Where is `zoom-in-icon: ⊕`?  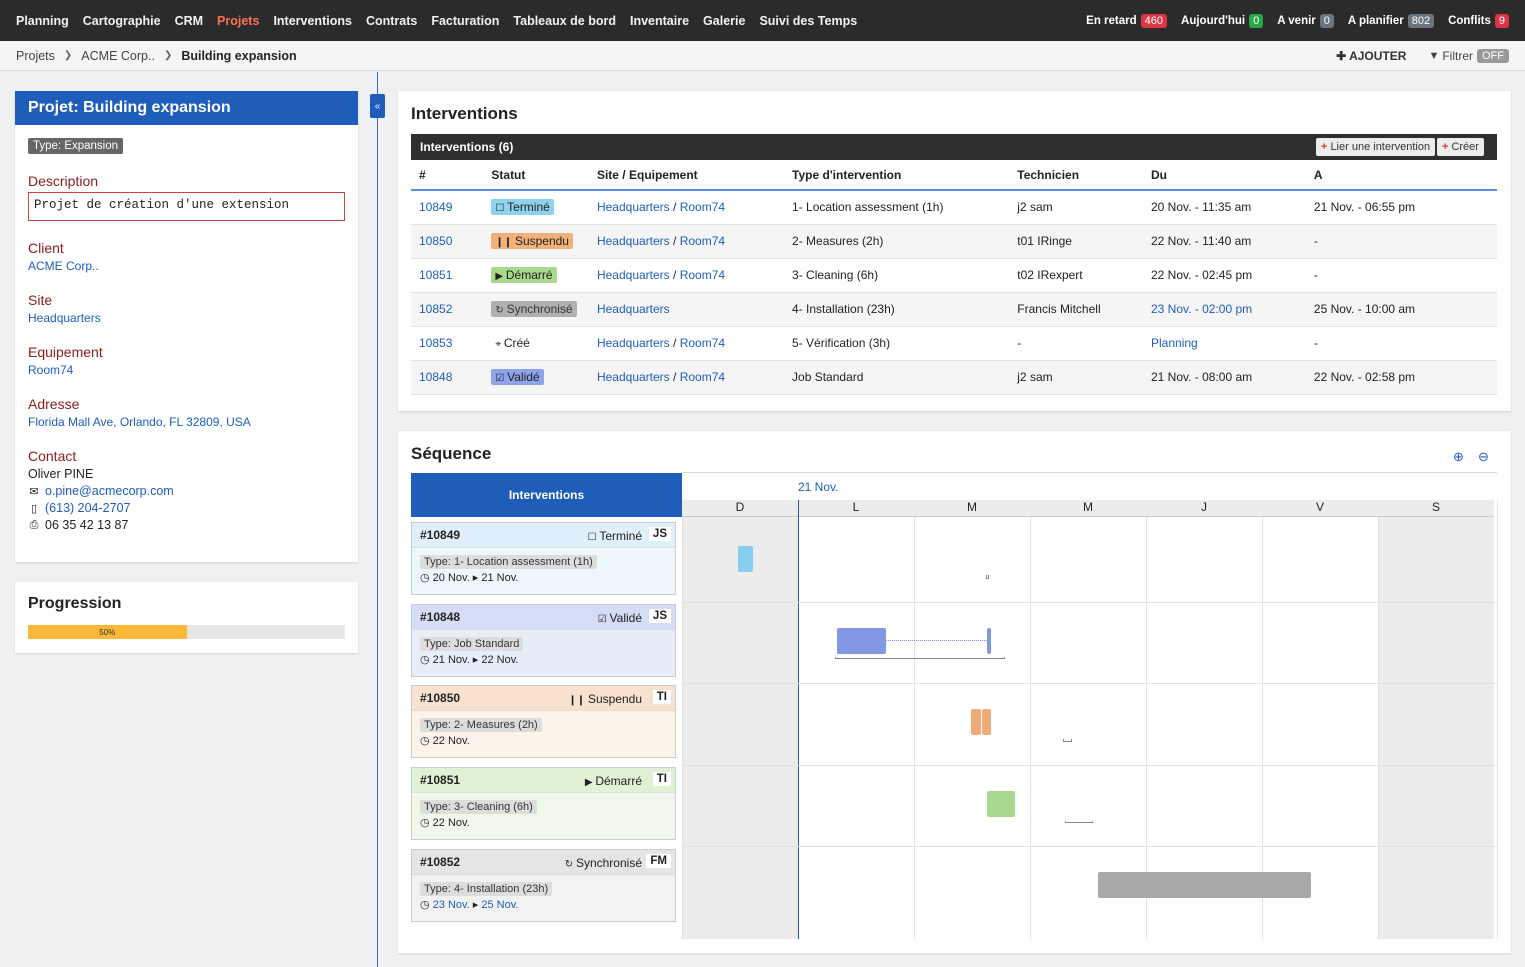 zoom-in-icon: ⊕ is located at coordinates (1458, 456).